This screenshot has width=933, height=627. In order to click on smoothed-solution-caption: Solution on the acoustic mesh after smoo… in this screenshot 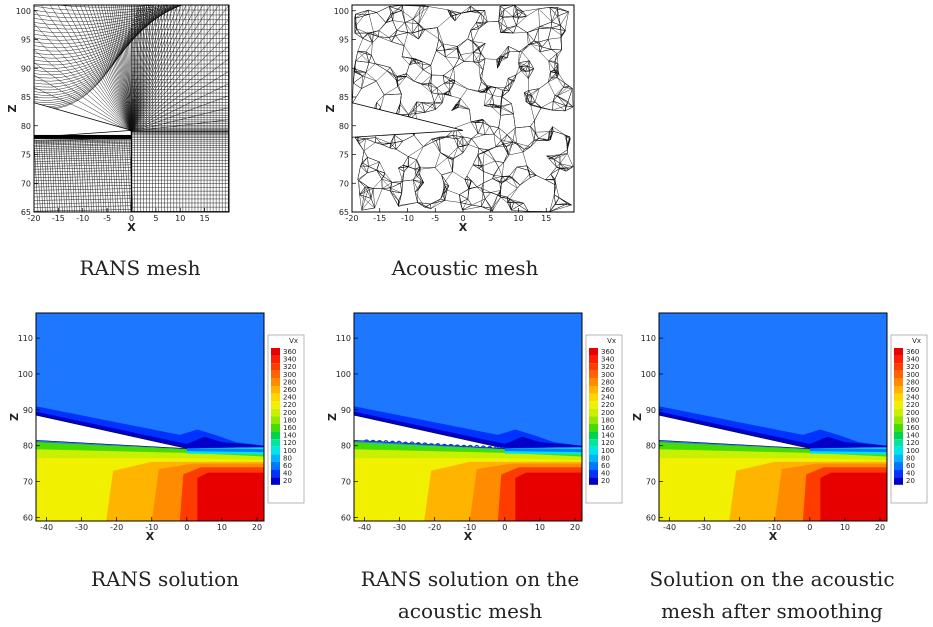, I will do `click(772, 595)`.